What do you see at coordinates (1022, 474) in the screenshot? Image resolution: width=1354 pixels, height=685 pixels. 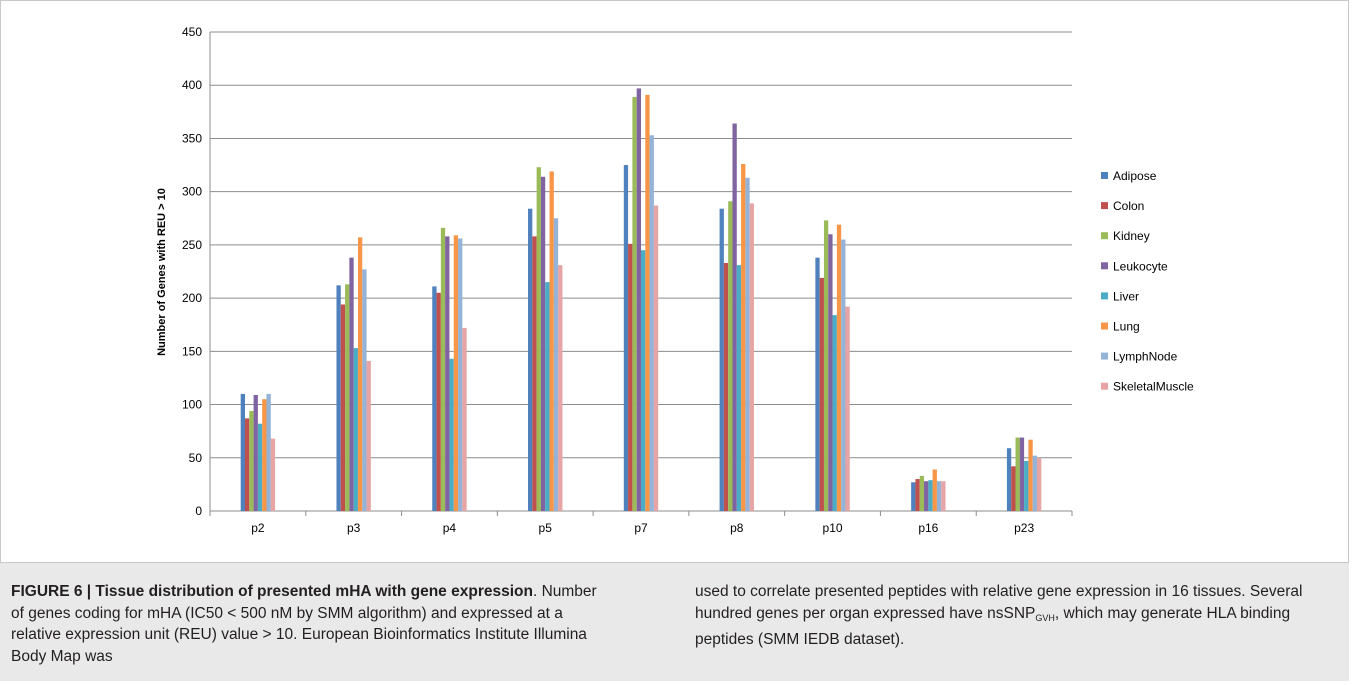 I see `bar-leukocyte-p23` at bounding box center [1022, 474].